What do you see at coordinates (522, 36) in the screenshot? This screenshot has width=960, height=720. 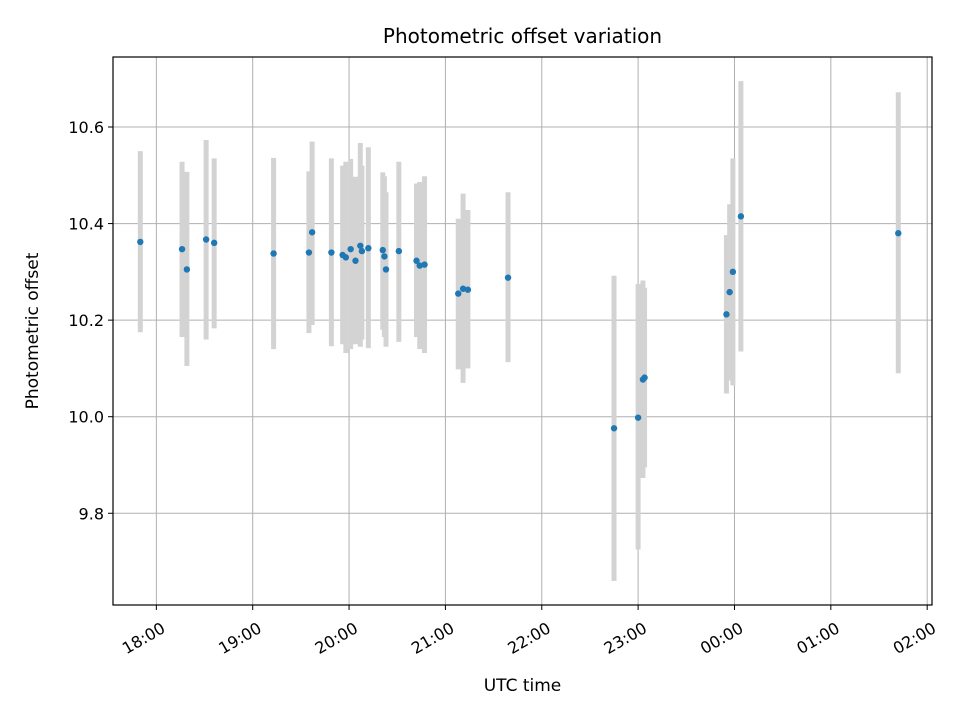 I see `chart-title: Photometric offset variation` at bounding box center [522, 36].